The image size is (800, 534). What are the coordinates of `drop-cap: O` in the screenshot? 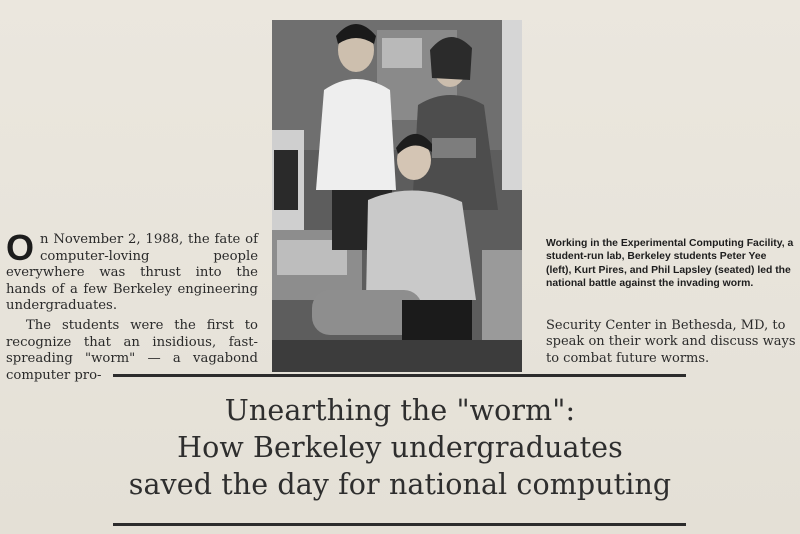 It's located at (20, 247).